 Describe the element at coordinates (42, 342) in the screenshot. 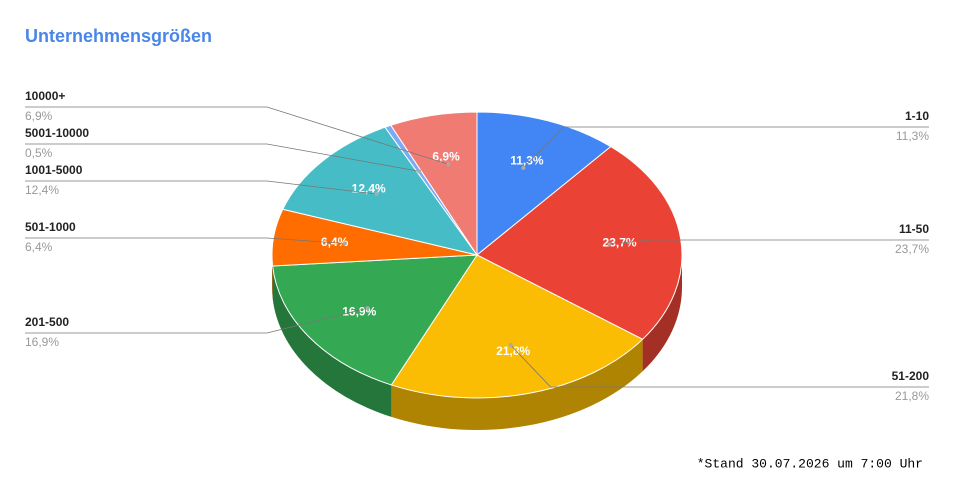

I see `legend-value: 16,9%` at that location.